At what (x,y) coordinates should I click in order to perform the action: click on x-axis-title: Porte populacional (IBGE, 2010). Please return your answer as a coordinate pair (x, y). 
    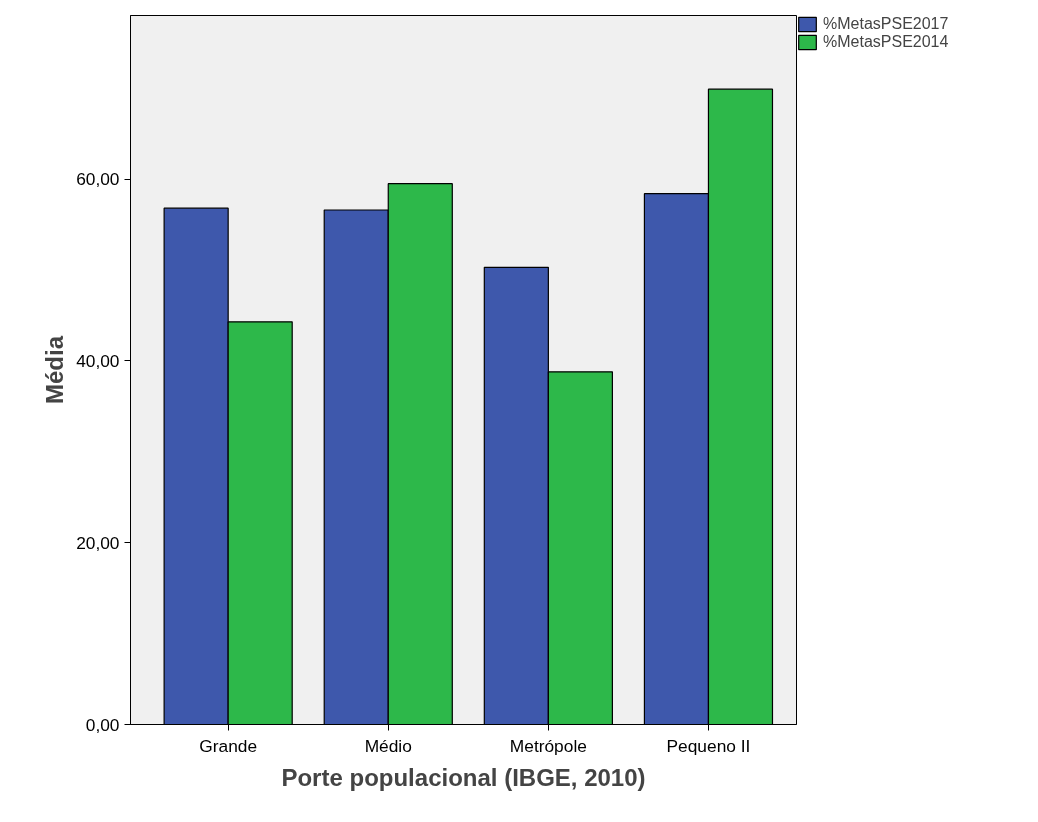
    Looking at the image, I should click on (463, 777).